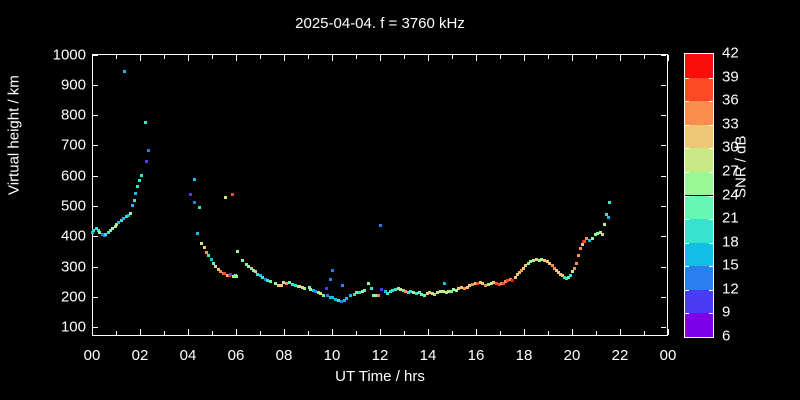  I want to click on colorbar-tick-label: 39, so click(730, 77).